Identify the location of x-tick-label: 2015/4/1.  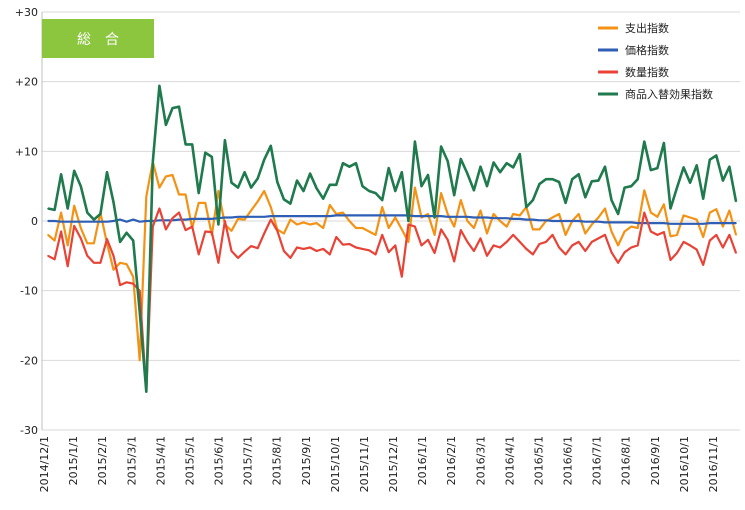
(160, 460).